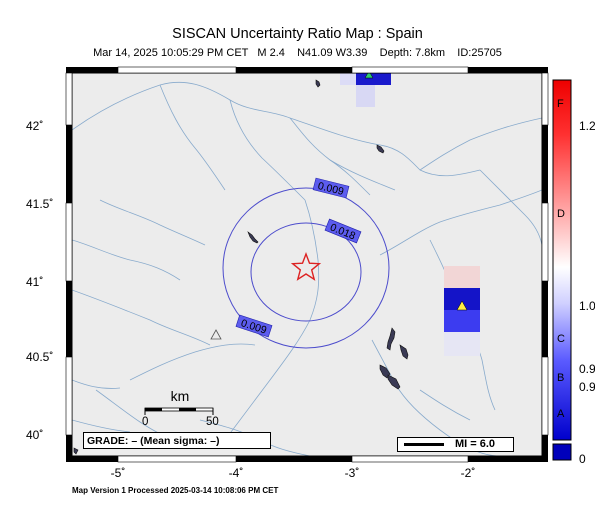  I want to click on x-tick-label: -3˚, so click(352, 473).